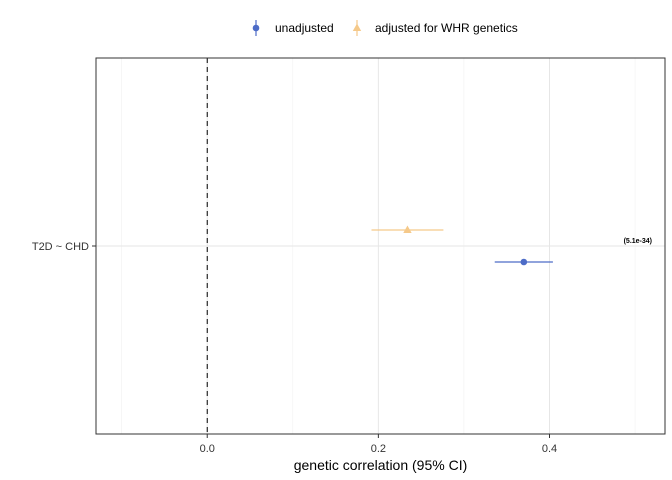  Describe the element at coordinates (207, 449) in the screenshot. I see `x-tick-label: 0.0` at that location.